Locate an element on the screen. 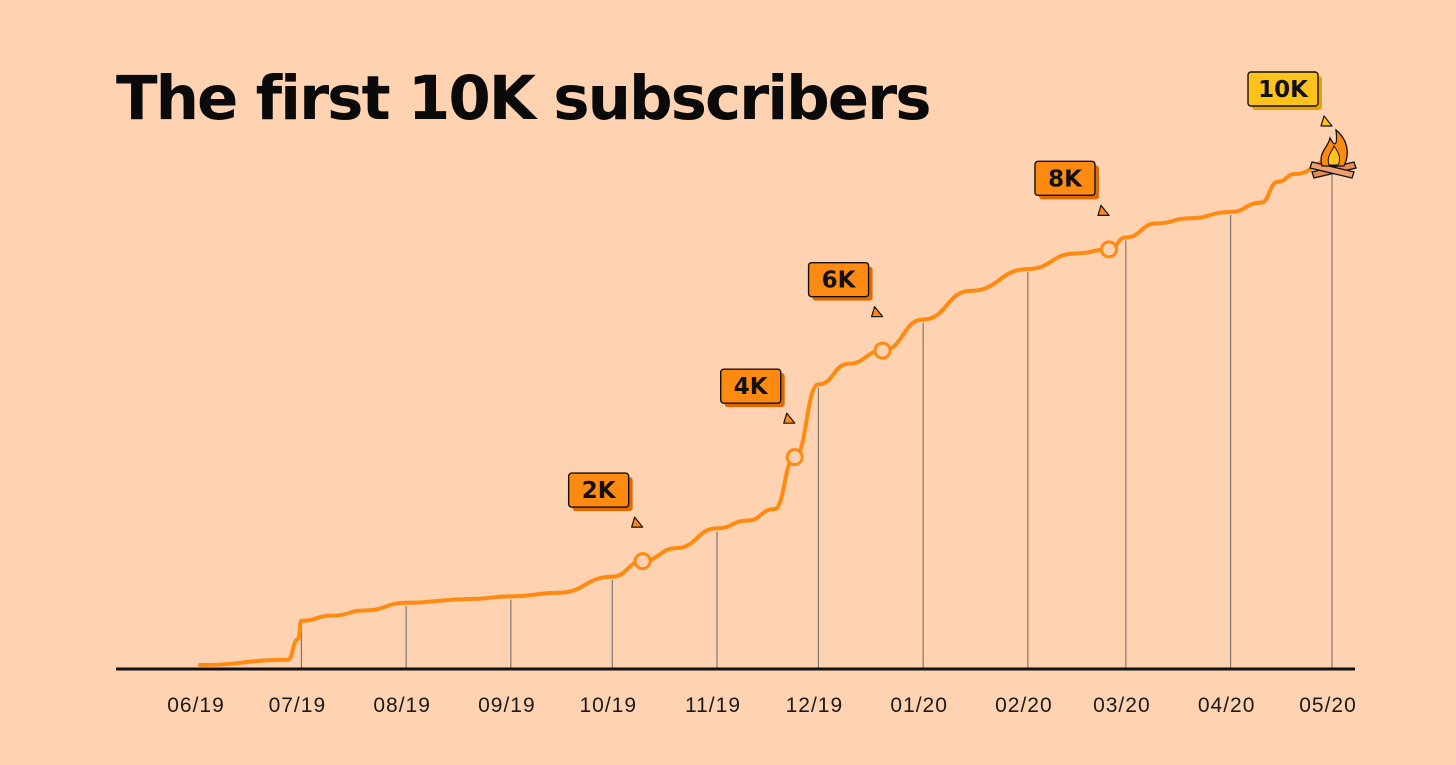  x-tick-label: 02/20 is located at coordinates (1024, 705).